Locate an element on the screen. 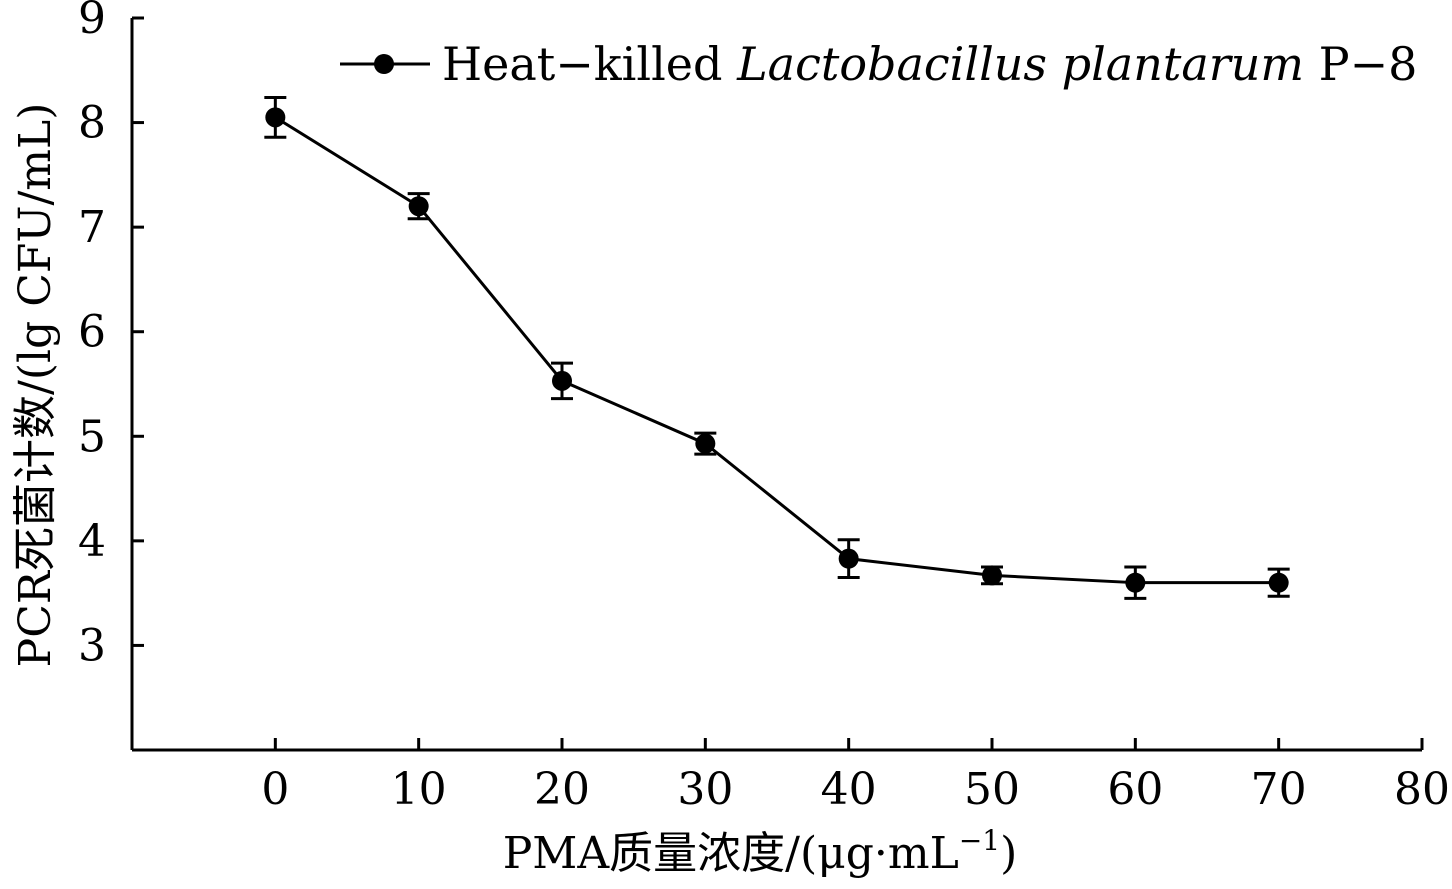  x-axis-title-superscript: −1 is located at coordinates (979, 840).